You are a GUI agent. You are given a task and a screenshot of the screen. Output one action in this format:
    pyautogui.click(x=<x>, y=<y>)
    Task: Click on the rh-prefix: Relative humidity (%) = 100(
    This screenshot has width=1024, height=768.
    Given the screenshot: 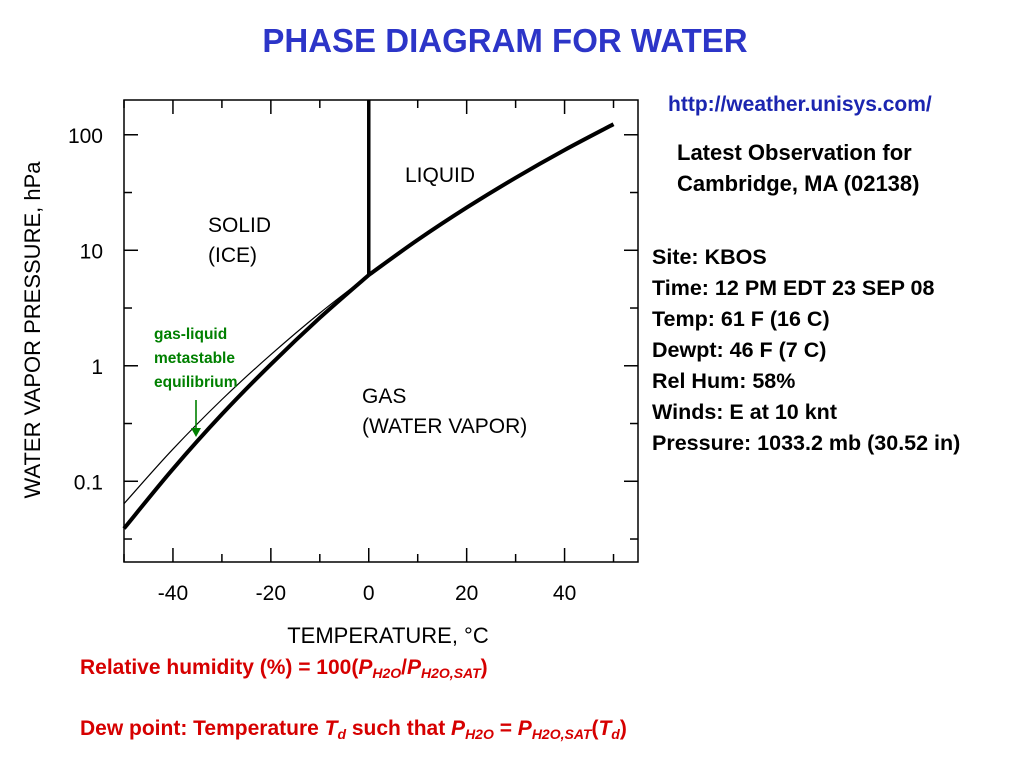 What is the action you would take?
    pyautogui.click(x=219, y=667)
    